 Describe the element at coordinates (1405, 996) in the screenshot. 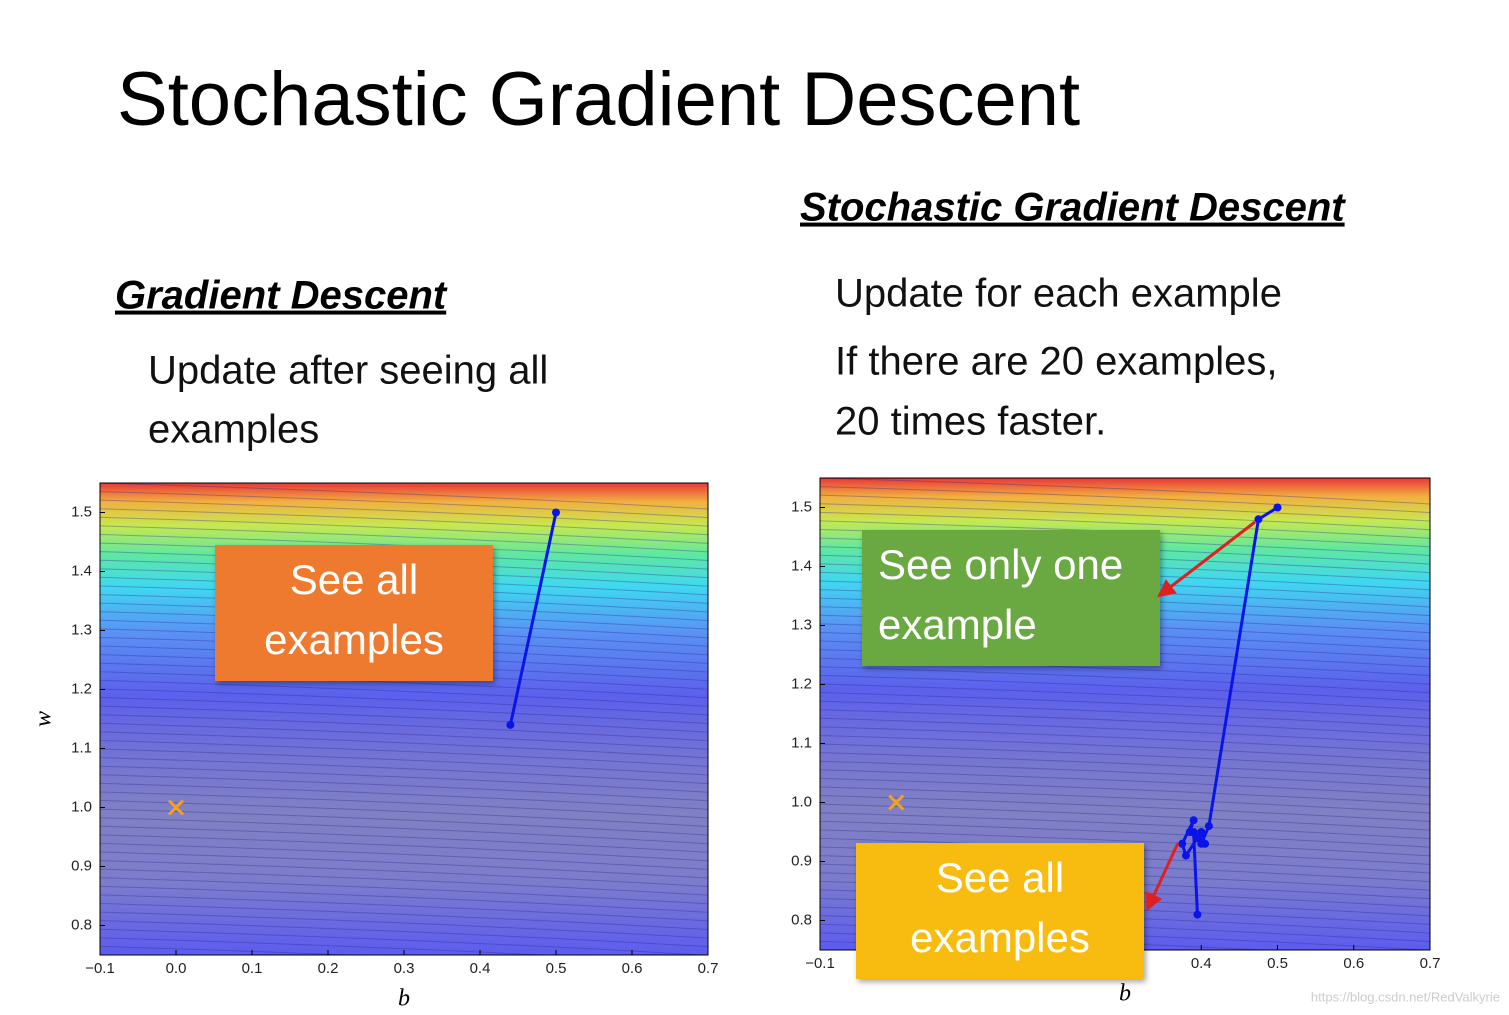

I see `watermark: https://blog.csdn.net/RedValkyrie` at that location.